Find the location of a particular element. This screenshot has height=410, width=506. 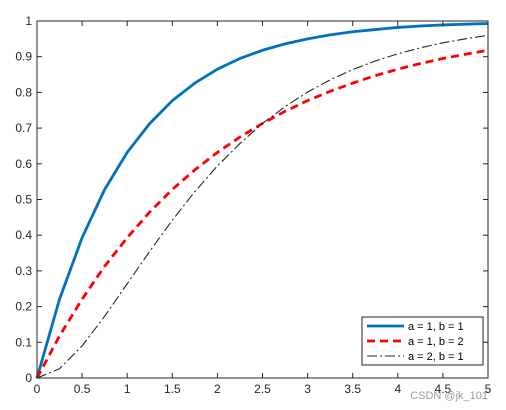

y-tick-label: 1 is located at coordinates (28, 21).